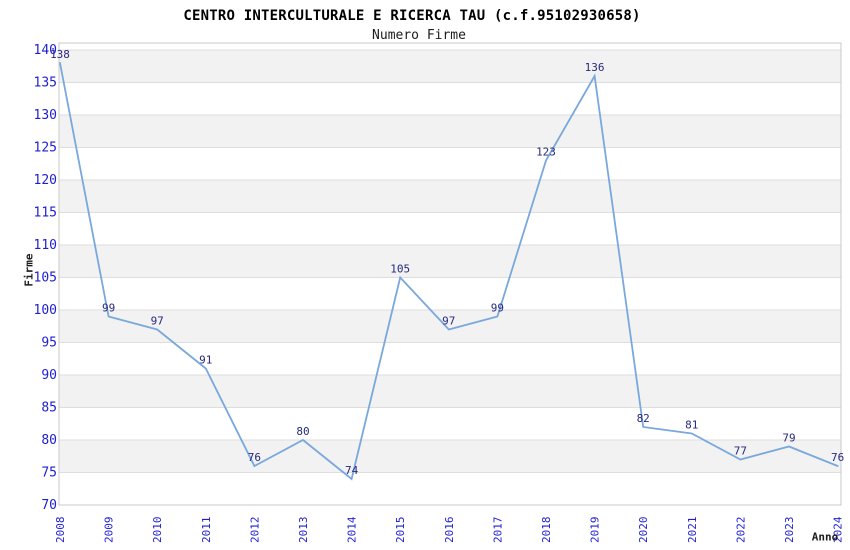 The height and width of the screenshot is (550, 850). Describe the element at coordinates (595, 67) in the screenshot. I see `data-label: 136` at that location.